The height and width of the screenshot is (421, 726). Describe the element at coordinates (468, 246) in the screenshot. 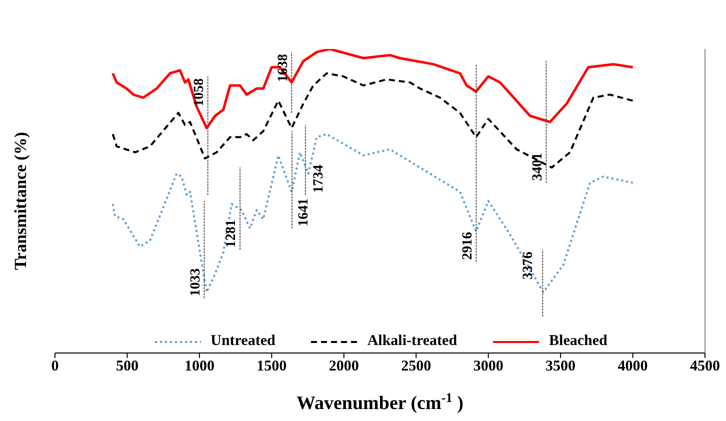

I see `annotation: 2916` at that location.